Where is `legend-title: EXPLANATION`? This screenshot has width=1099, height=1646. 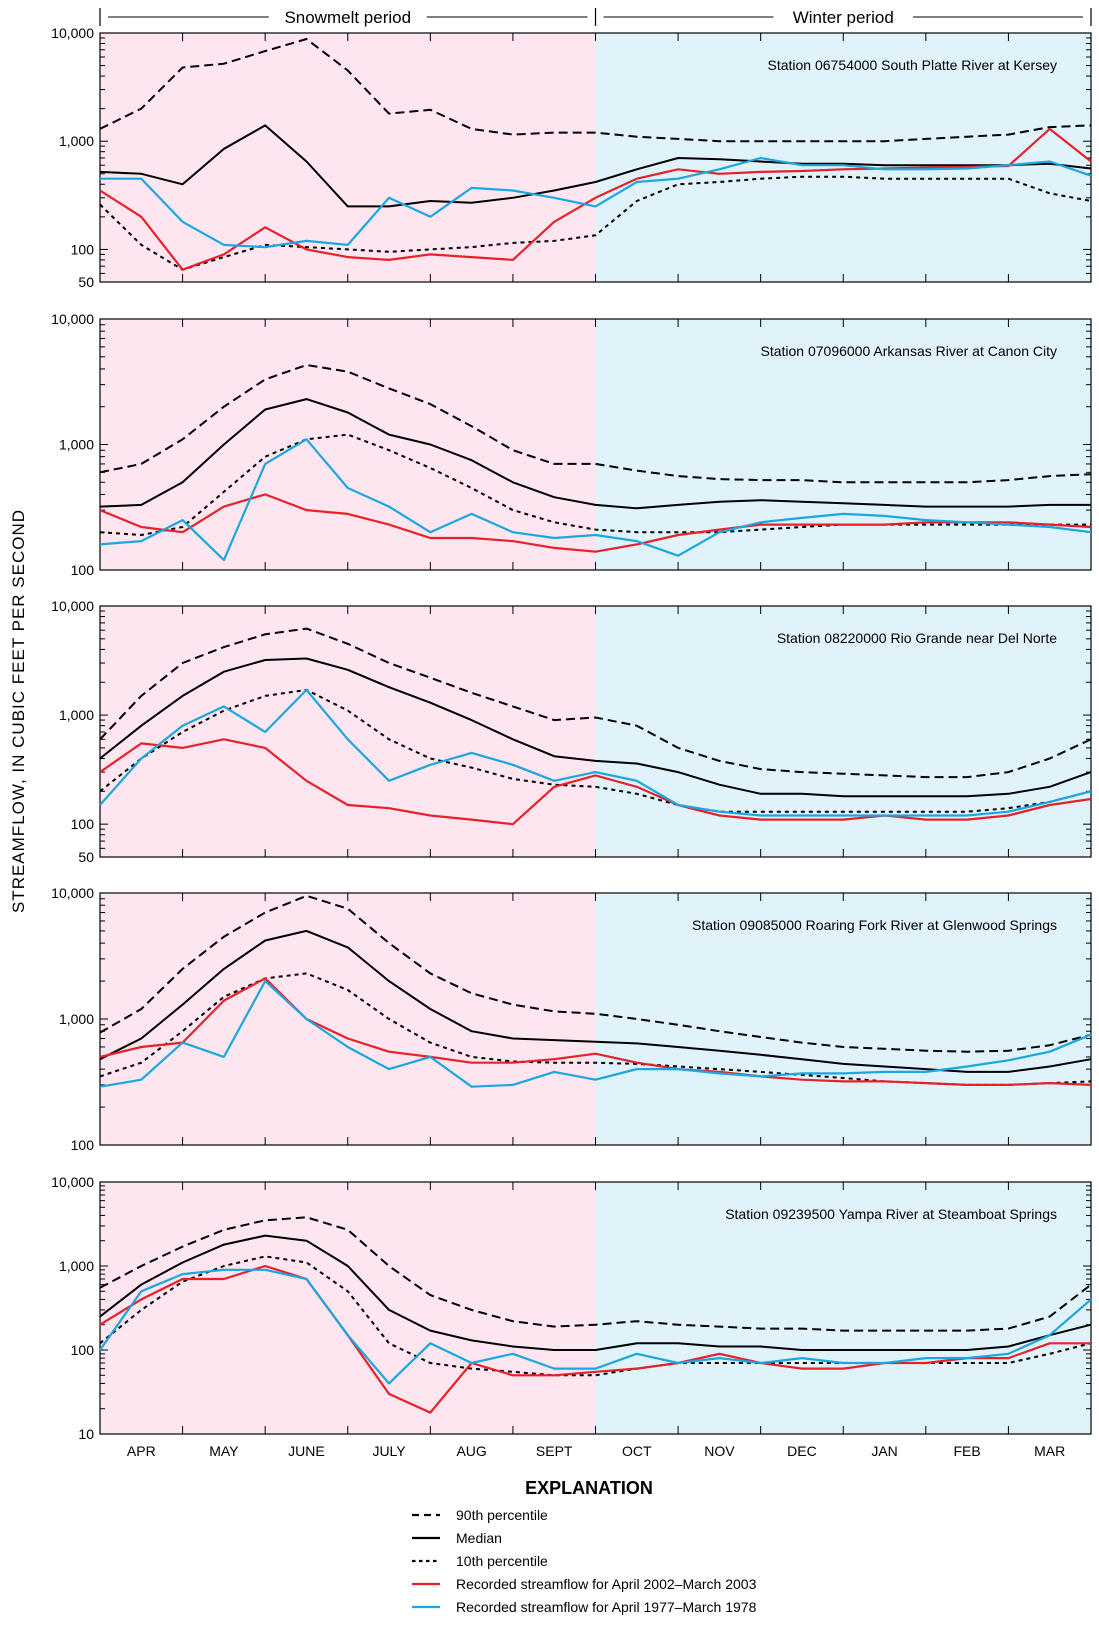 legend-title: EXPLANATION is located at coordinates (589, 1488).